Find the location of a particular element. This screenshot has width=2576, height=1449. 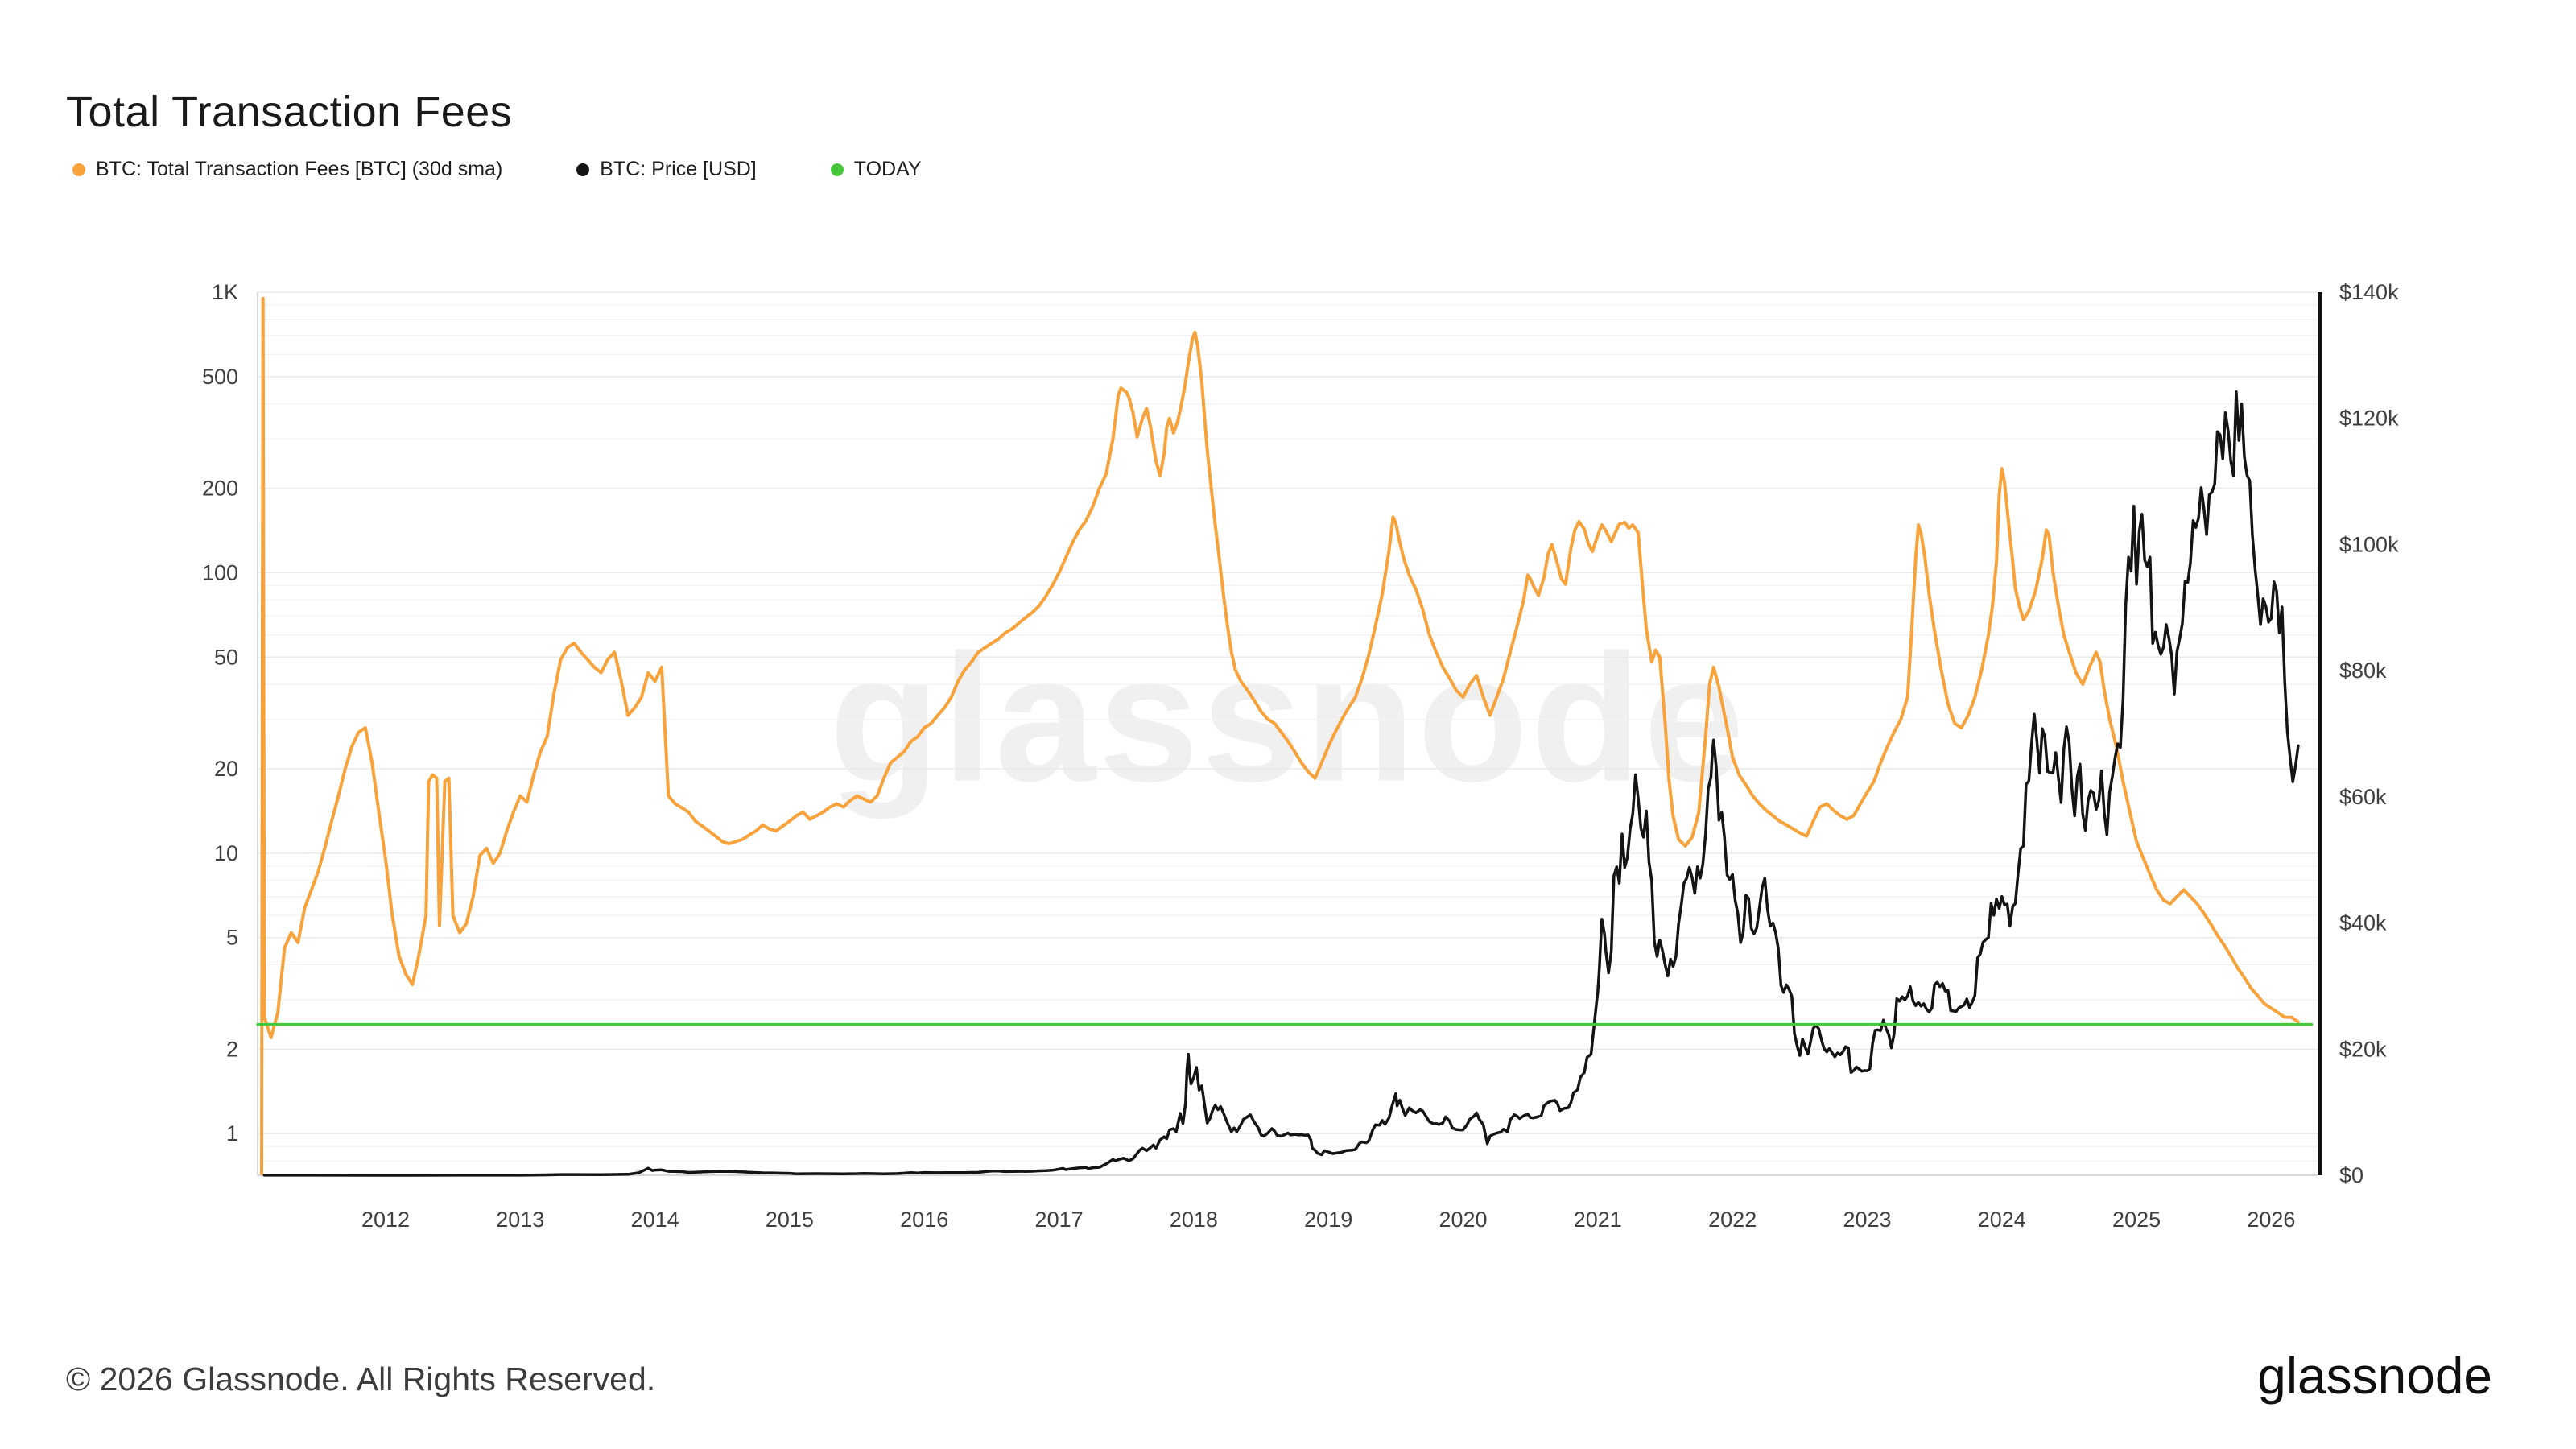

glassnode-logo: glassnode is located at coordinates (2374, 1376).